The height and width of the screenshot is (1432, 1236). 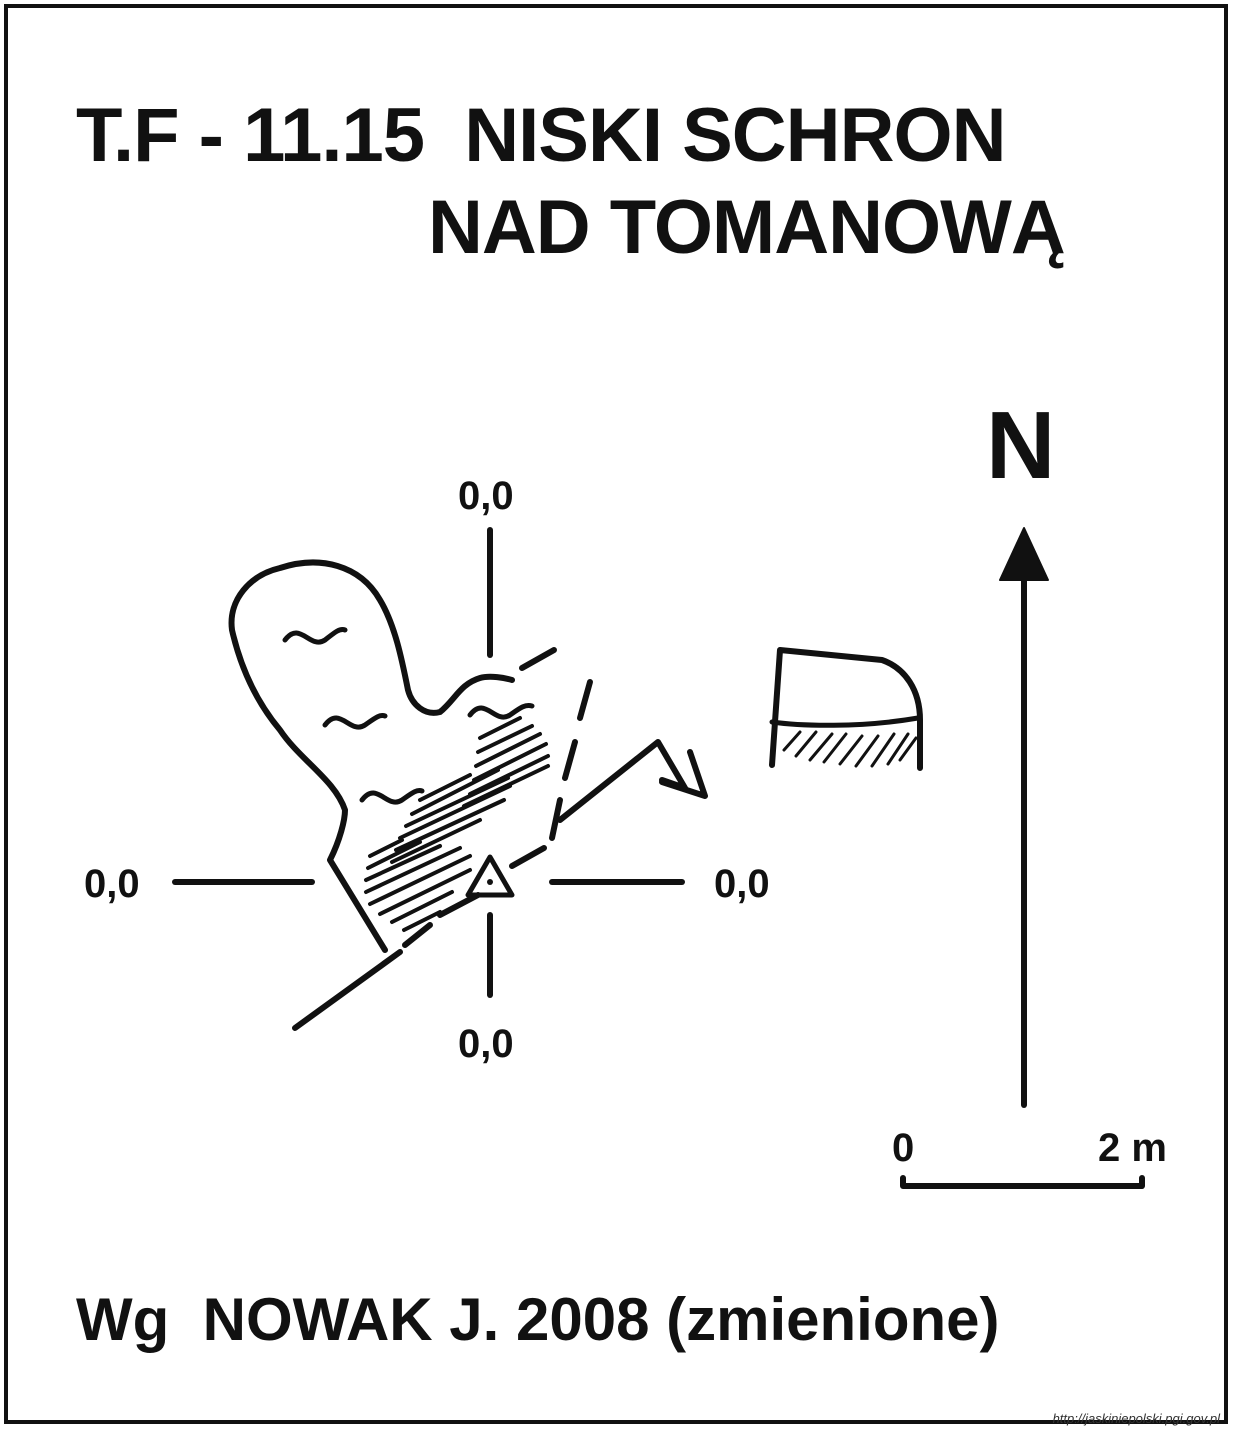 I want to click on title-line-2: NAD TOMANOWĄ, so click(x=747, y=227).